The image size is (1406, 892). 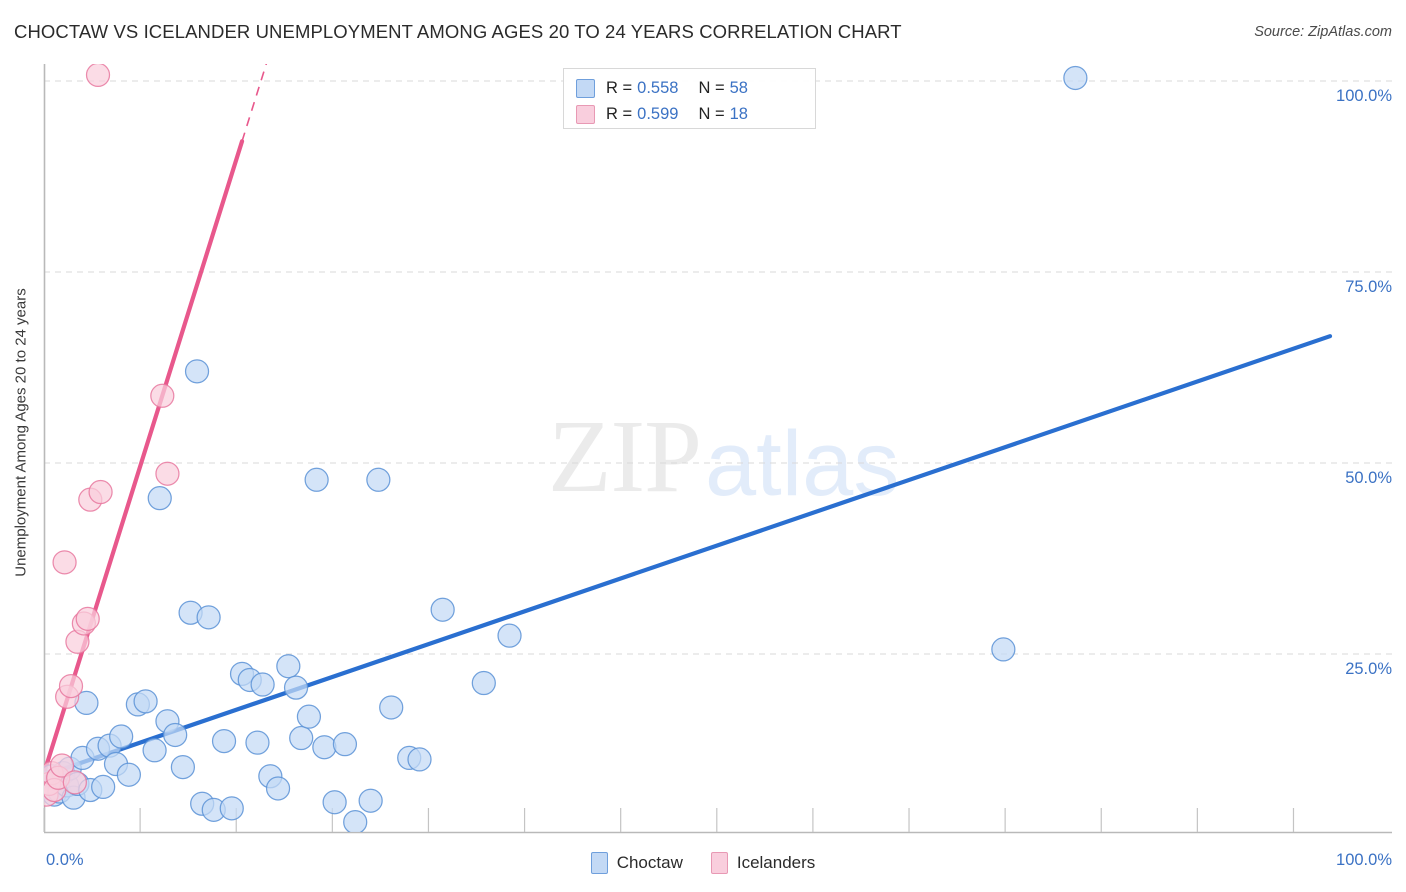 What do you see at coordinates (703, 863) in the screenshot?
I see `series-legend: Choctaw Icelanders` at bounding box center [703, 863].